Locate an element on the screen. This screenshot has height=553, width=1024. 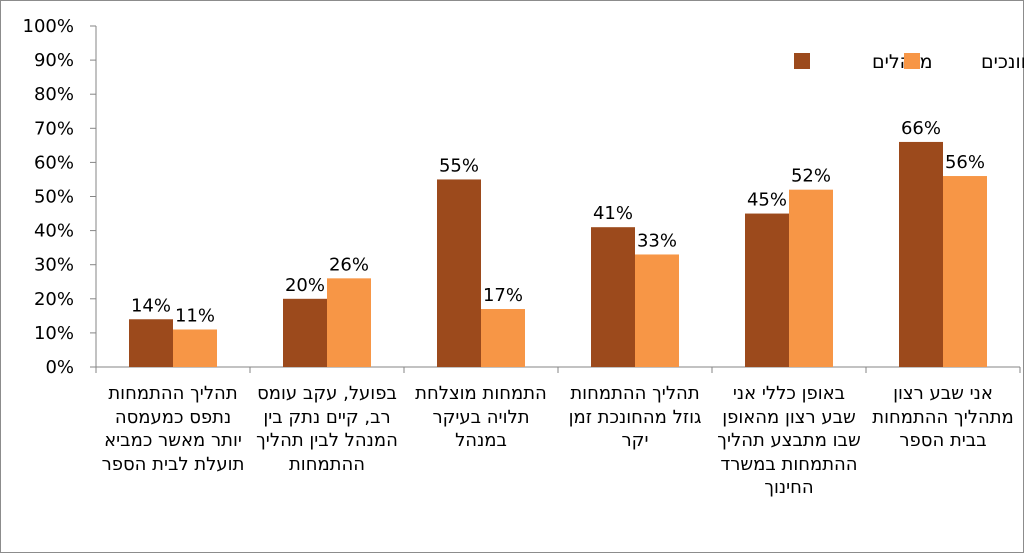
y-tick-label: 0% is located at coordinates (59, 367).